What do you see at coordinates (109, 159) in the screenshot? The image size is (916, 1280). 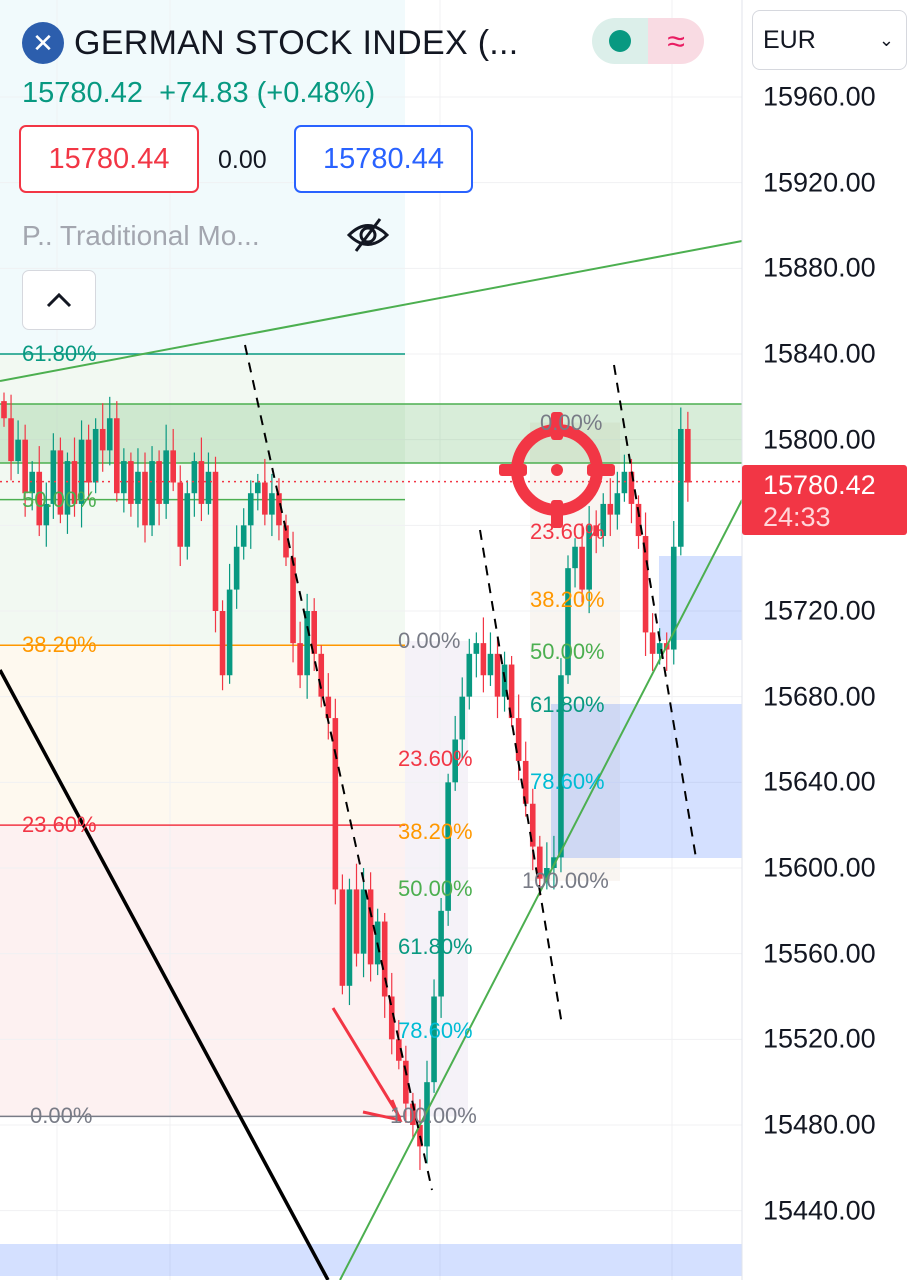 I see `sell-button: 15780.44` at bounding box center [109, 159].